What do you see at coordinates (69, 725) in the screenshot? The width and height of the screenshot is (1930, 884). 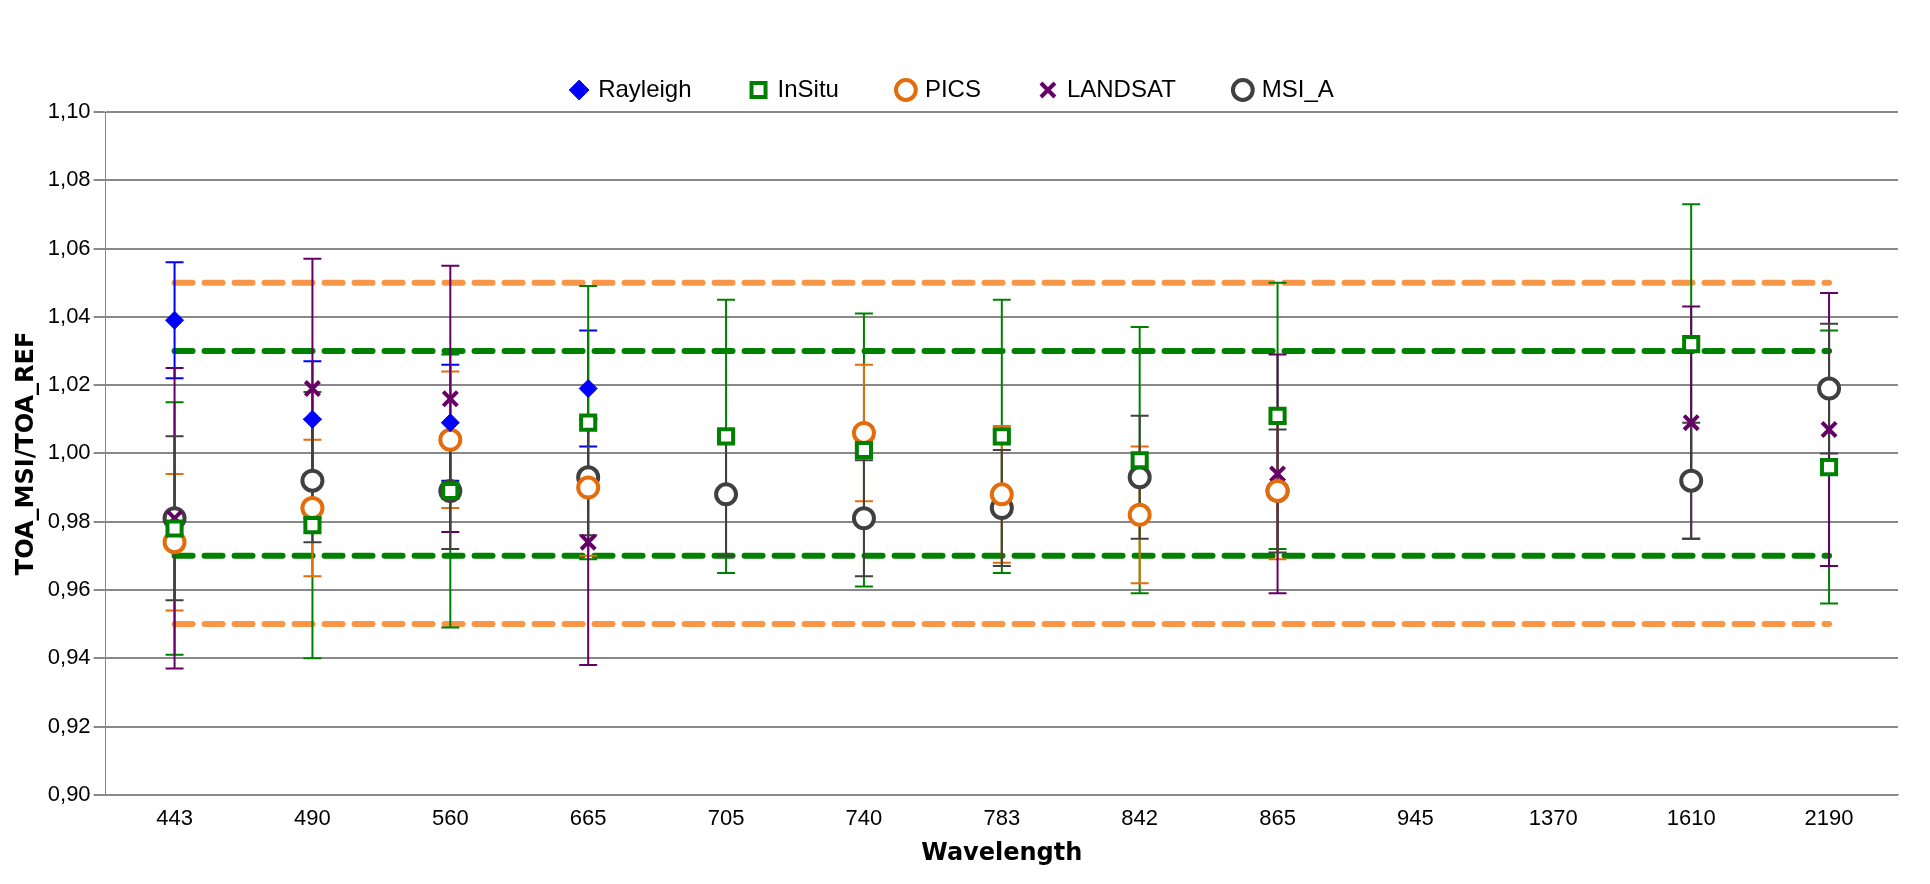 I see `y-tick-label: 0,92` at bounding box center [69, 725].